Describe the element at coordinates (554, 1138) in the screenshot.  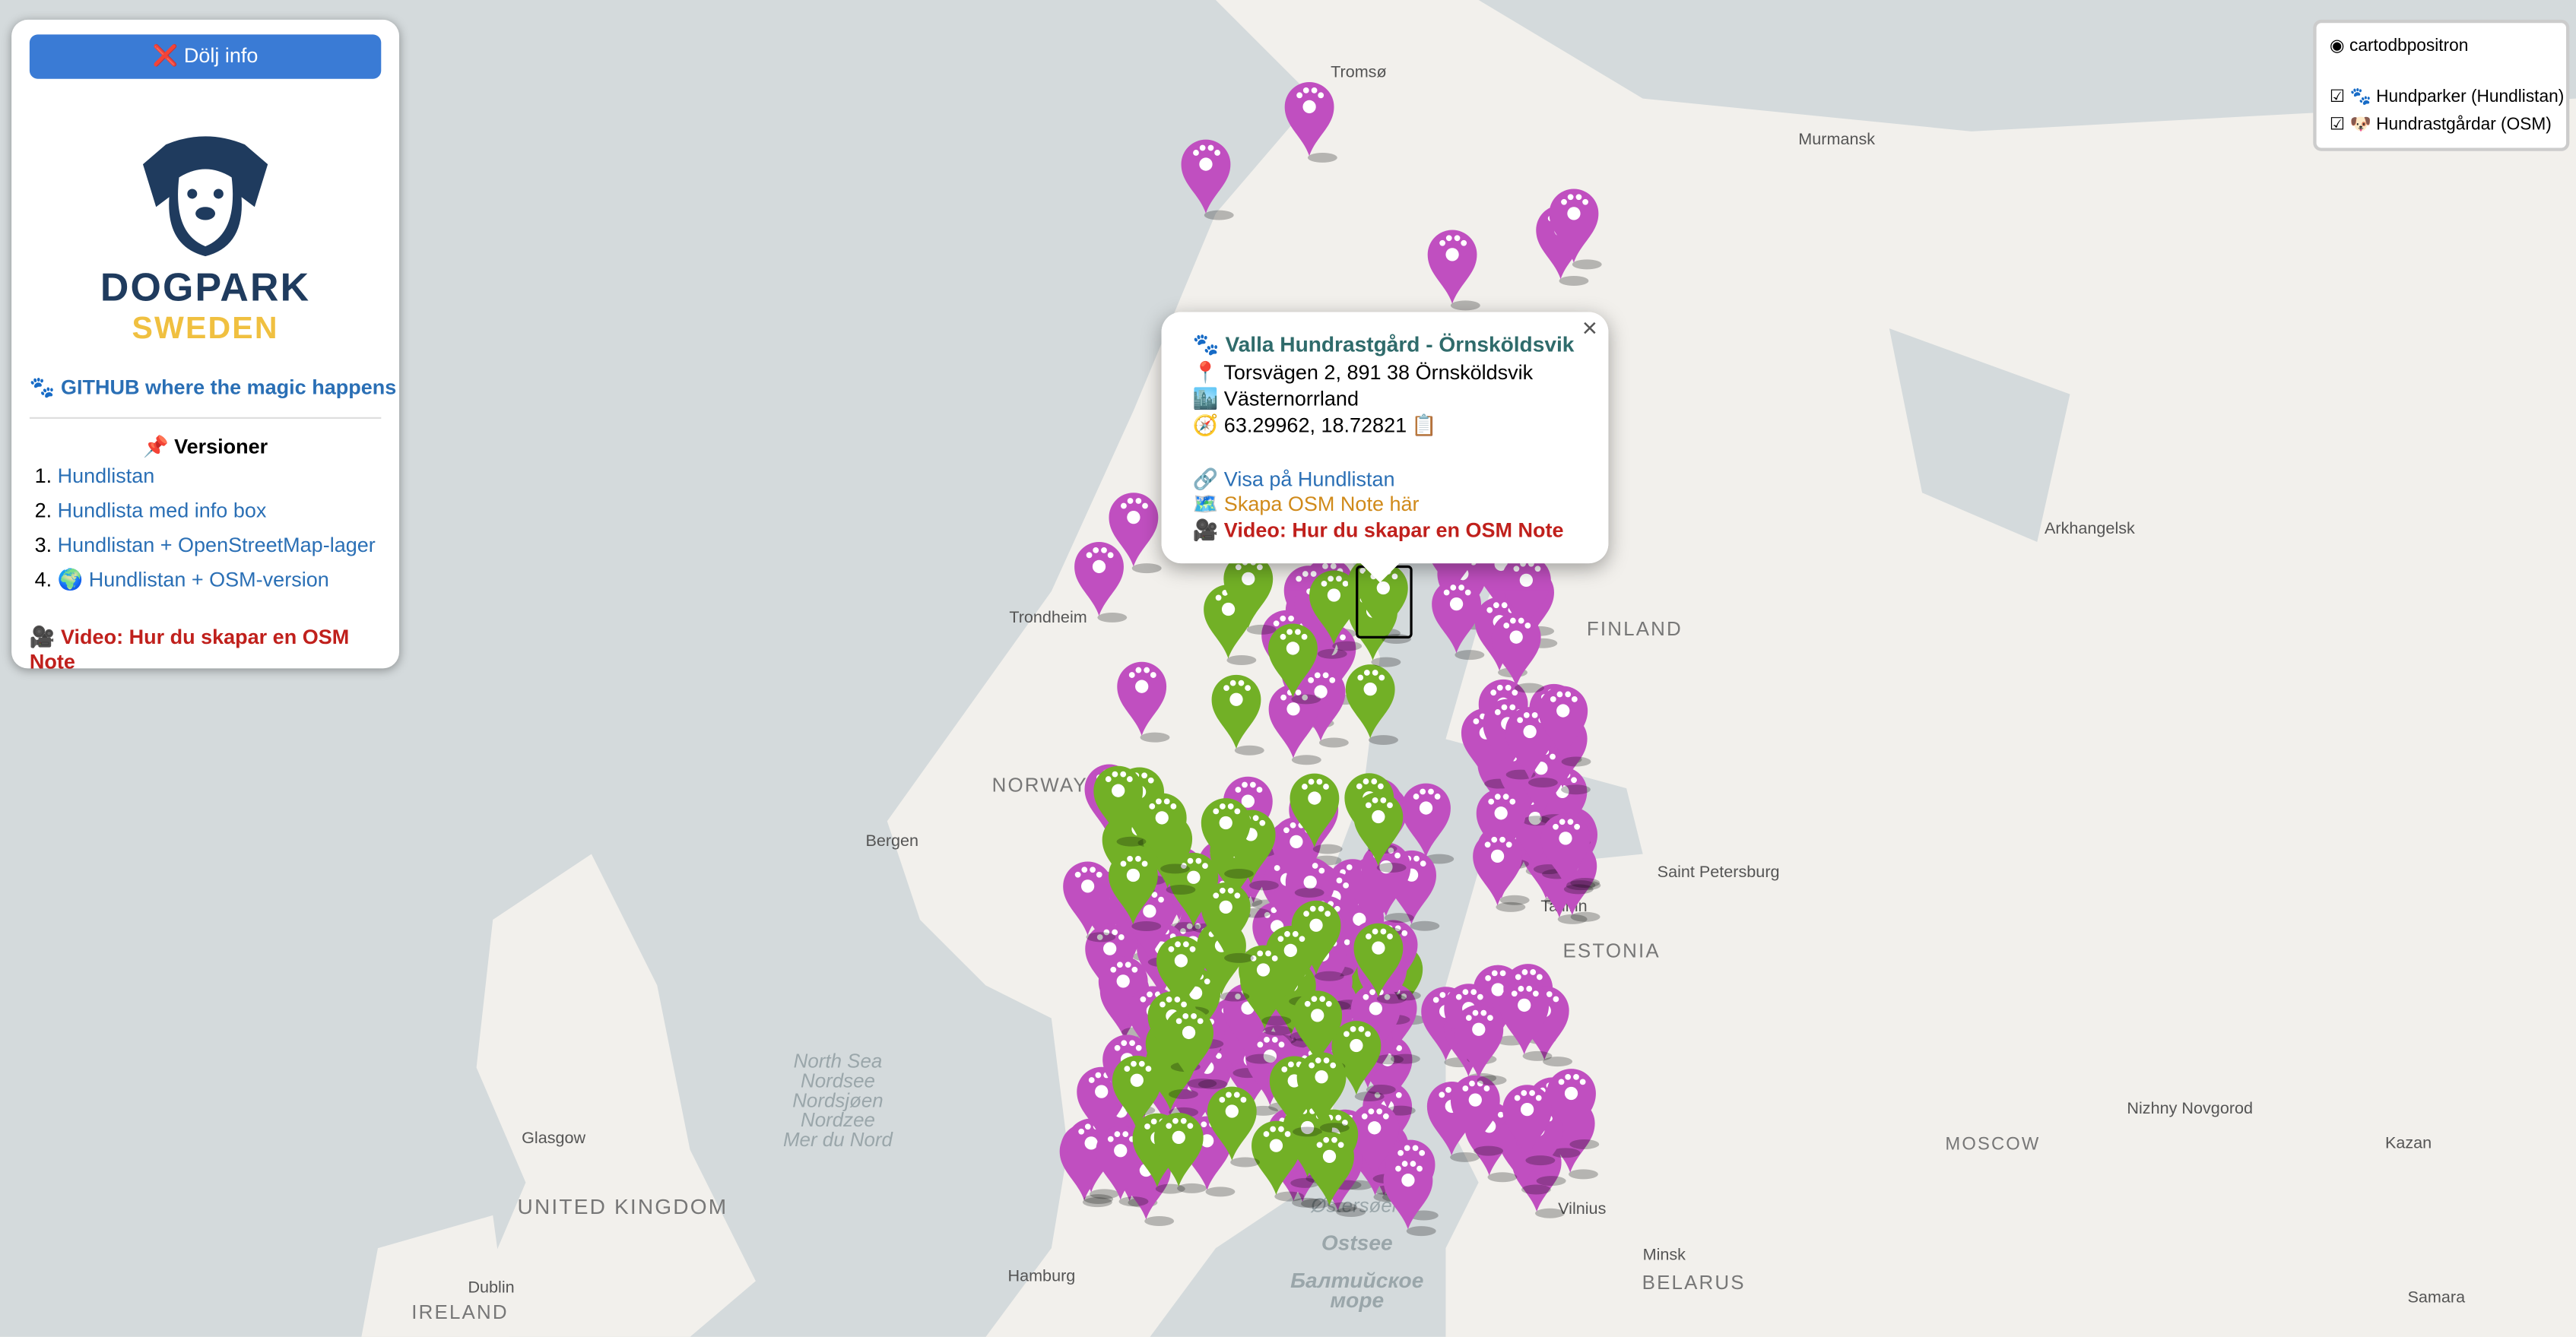
I see `map-label: Glasgow` at that location.